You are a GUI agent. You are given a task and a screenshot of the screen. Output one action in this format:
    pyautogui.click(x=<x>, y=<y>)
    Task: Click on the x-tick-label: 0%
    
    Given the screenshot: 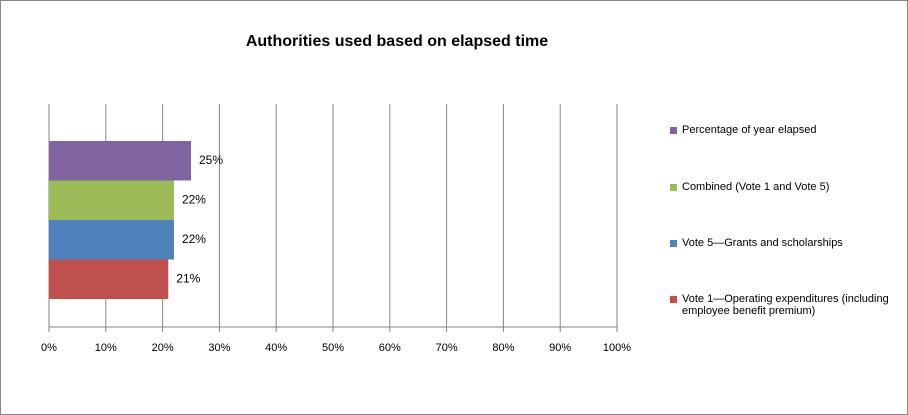 What is the action you would take?
    pyautogui.click(x=49, y=348)
    